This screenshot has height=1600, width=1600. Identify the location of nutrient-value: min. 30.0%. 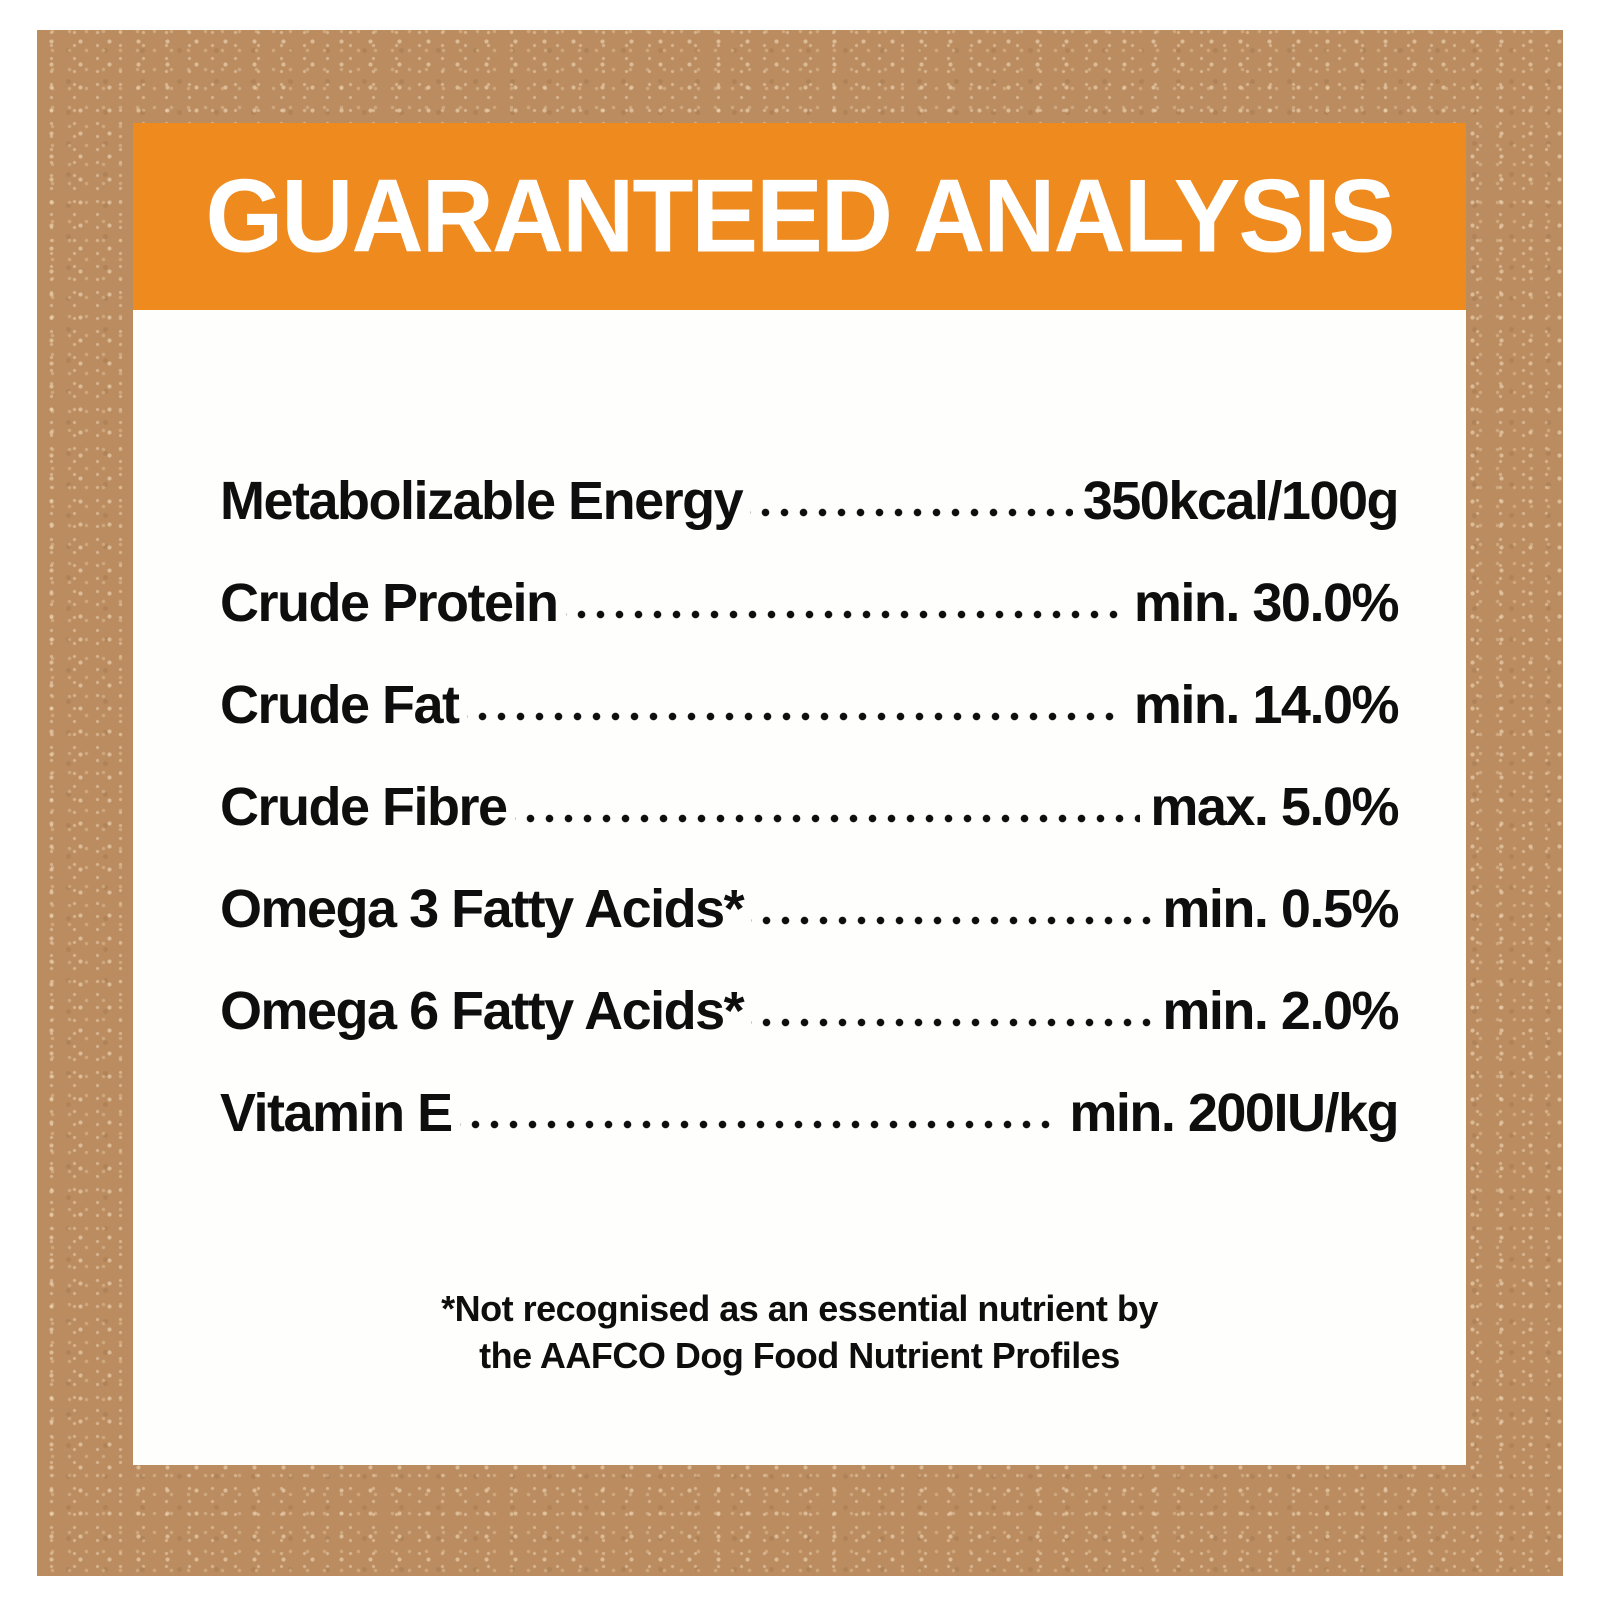
(1266, 603).